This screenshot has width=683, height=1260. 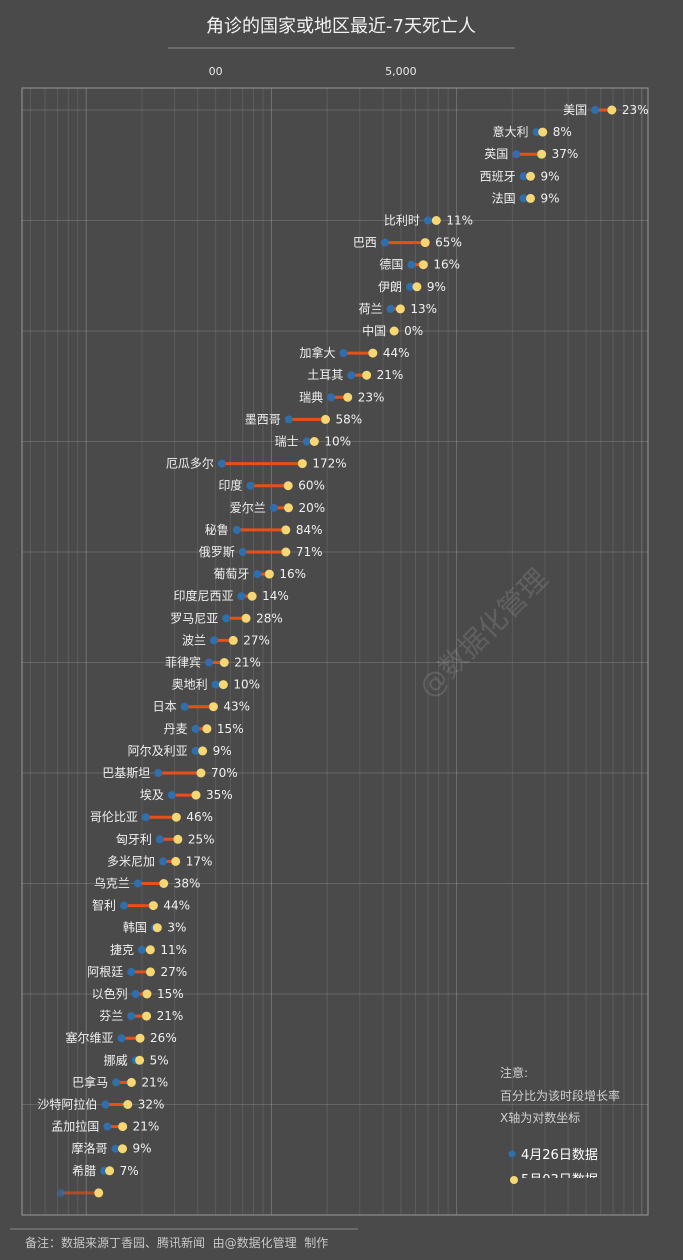 I want to click on x-tick-label: 5,000, so click(x=401, y=71).